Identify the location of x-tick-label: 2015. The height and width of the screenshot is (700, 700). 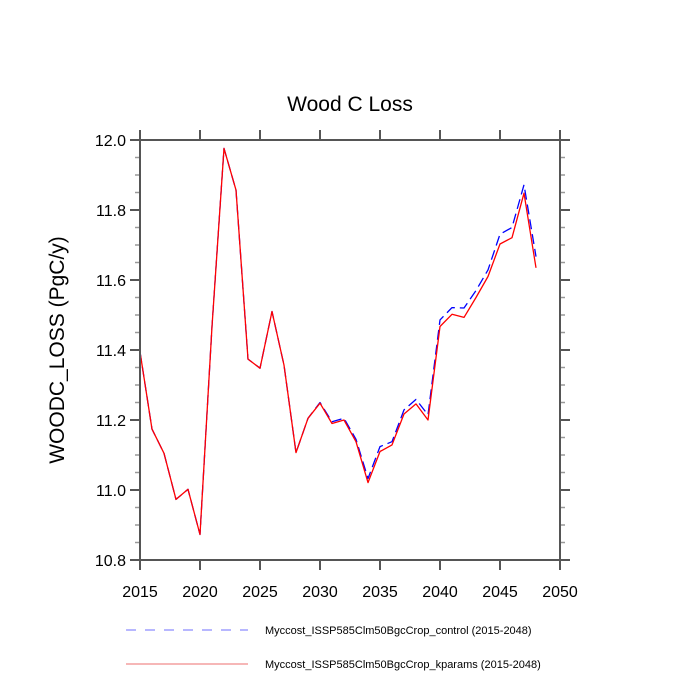
(140, 592).